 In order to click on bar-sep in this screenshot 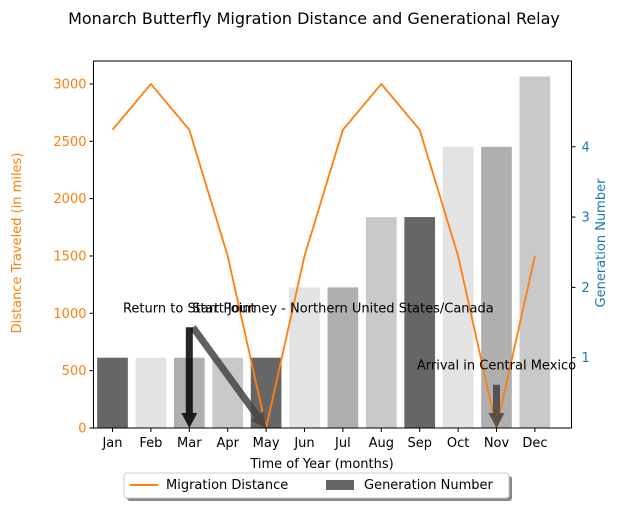, I will do `click(420, 322)`.